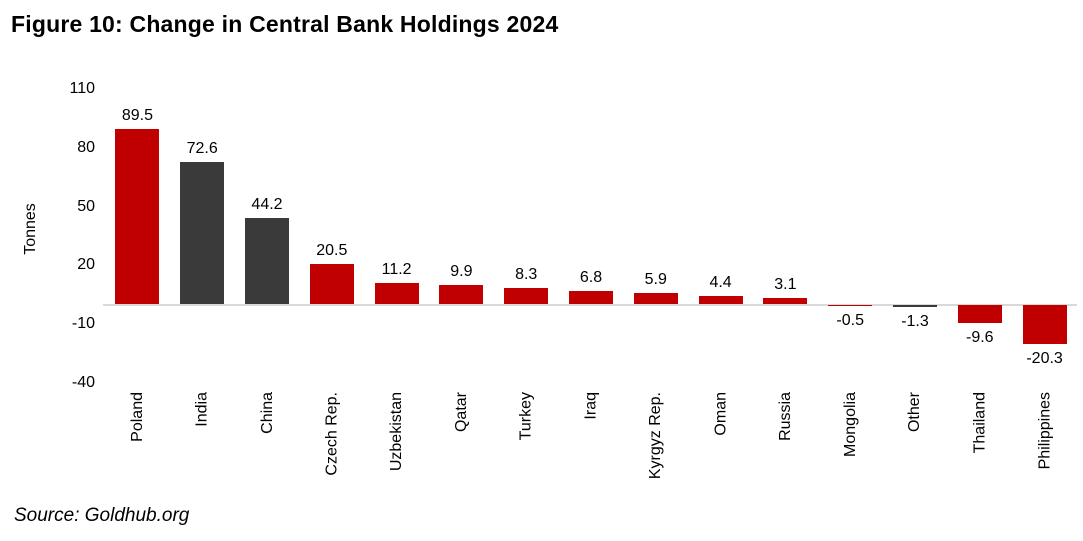 This screenshot has height=541, width=1083. What do you see at coordinates (82, 88) in the screenshot?
I see `y-tick-label: 110` at bounding box center [82, 88].